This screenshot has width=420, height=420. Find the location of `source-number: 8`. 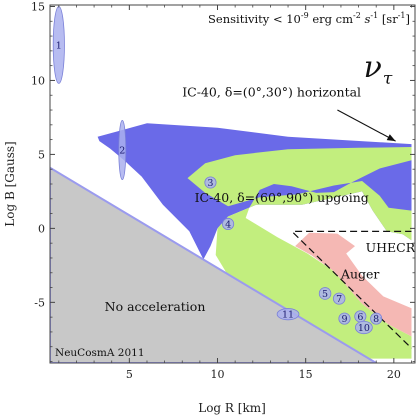

source-number: 8 is located at coordinates (376, 319).